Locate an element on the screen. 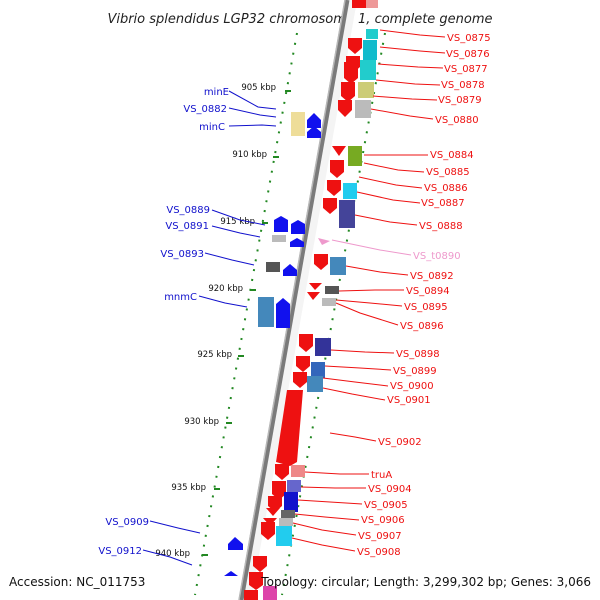 The image size is (600, 600). gene-label-VS_0895: VS_0895 is located at coordinates (426, 307).